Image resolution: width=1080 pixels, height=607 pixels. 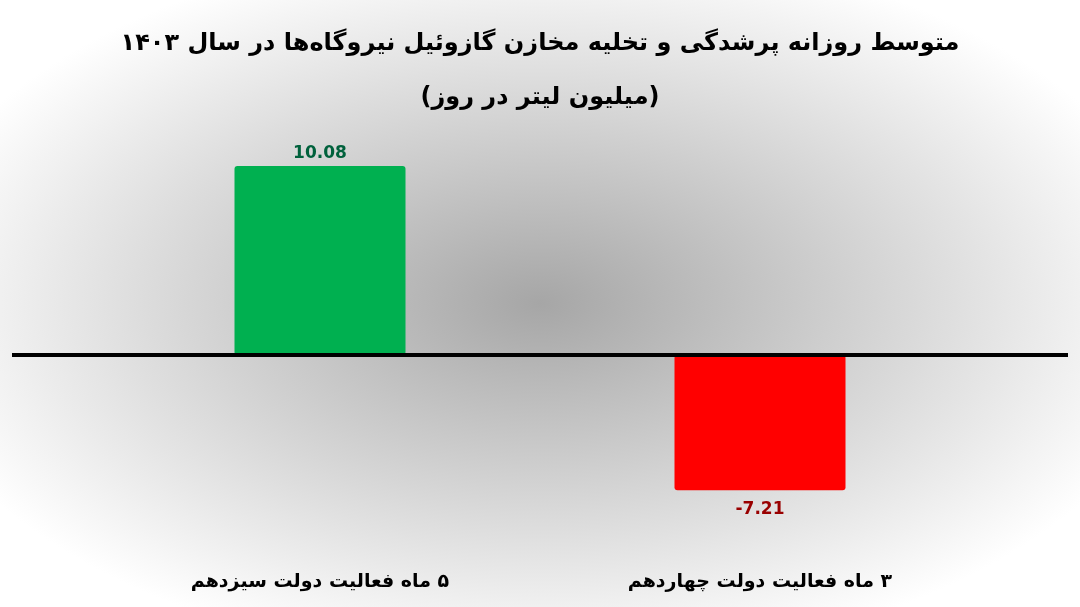 I want to click on subtitle: (میلیون لیتر در روز), so click(x=540, y=96).